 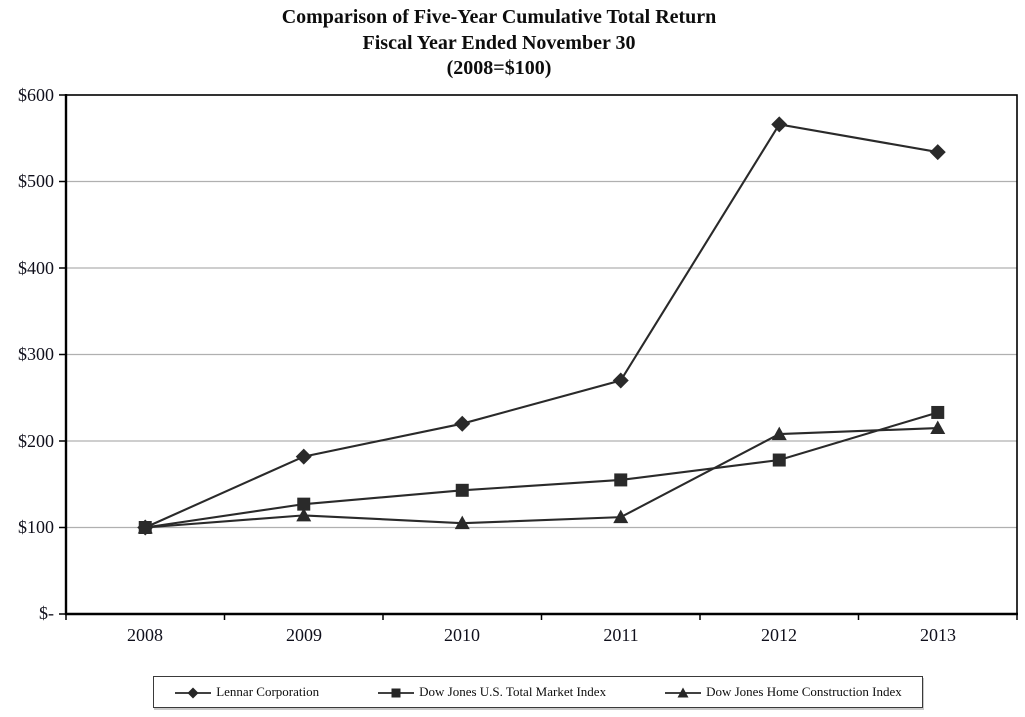 What do you see at coordinates (779, 635) in the screenshot?
I see `x-axis-tick-label: 2012` at bounding box center [779, 635].